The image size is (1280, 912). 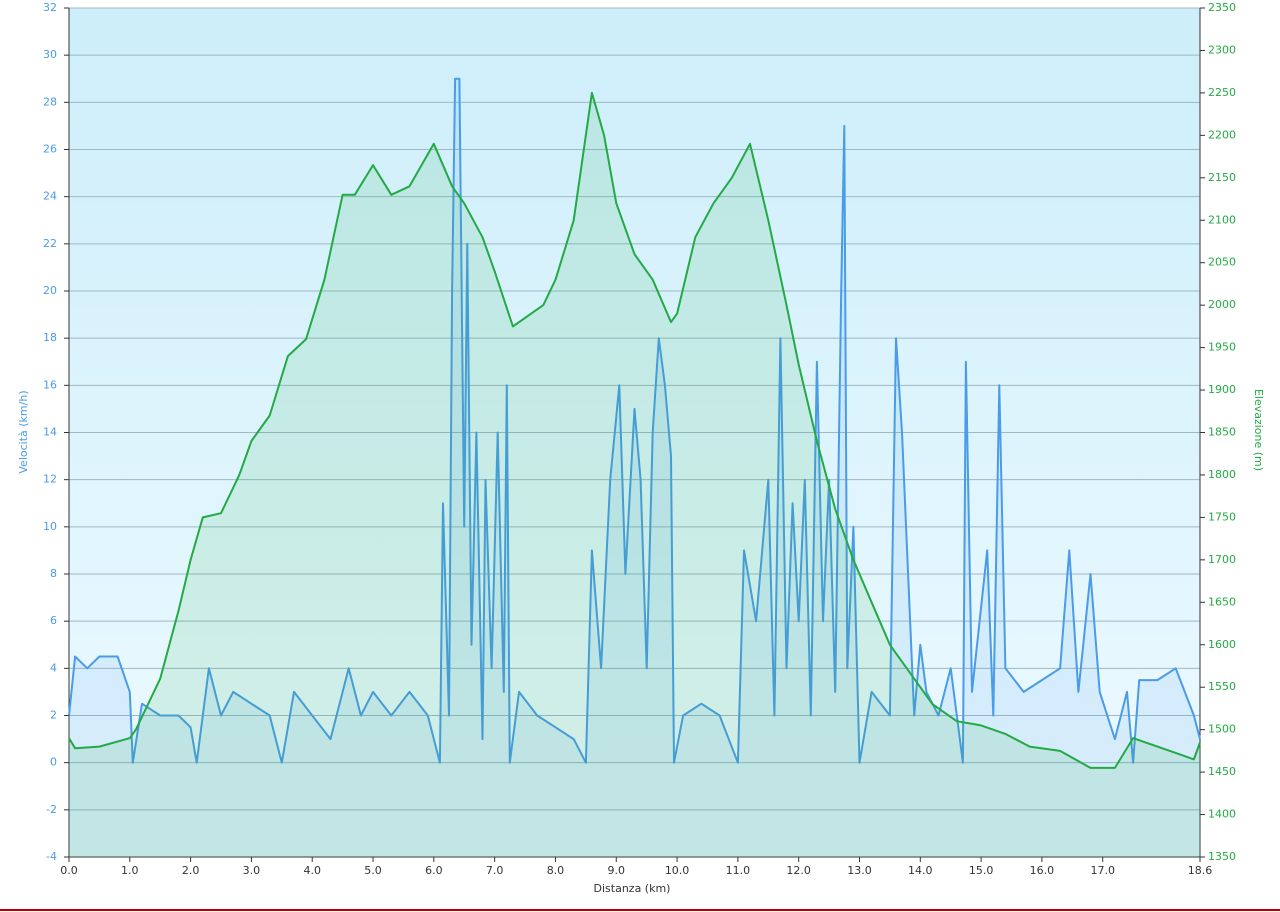 What do you see at coordinates (1042, 870) in the screenshot?
I see `x-tick-label: 16.0` at bounding box center [1042, 870].